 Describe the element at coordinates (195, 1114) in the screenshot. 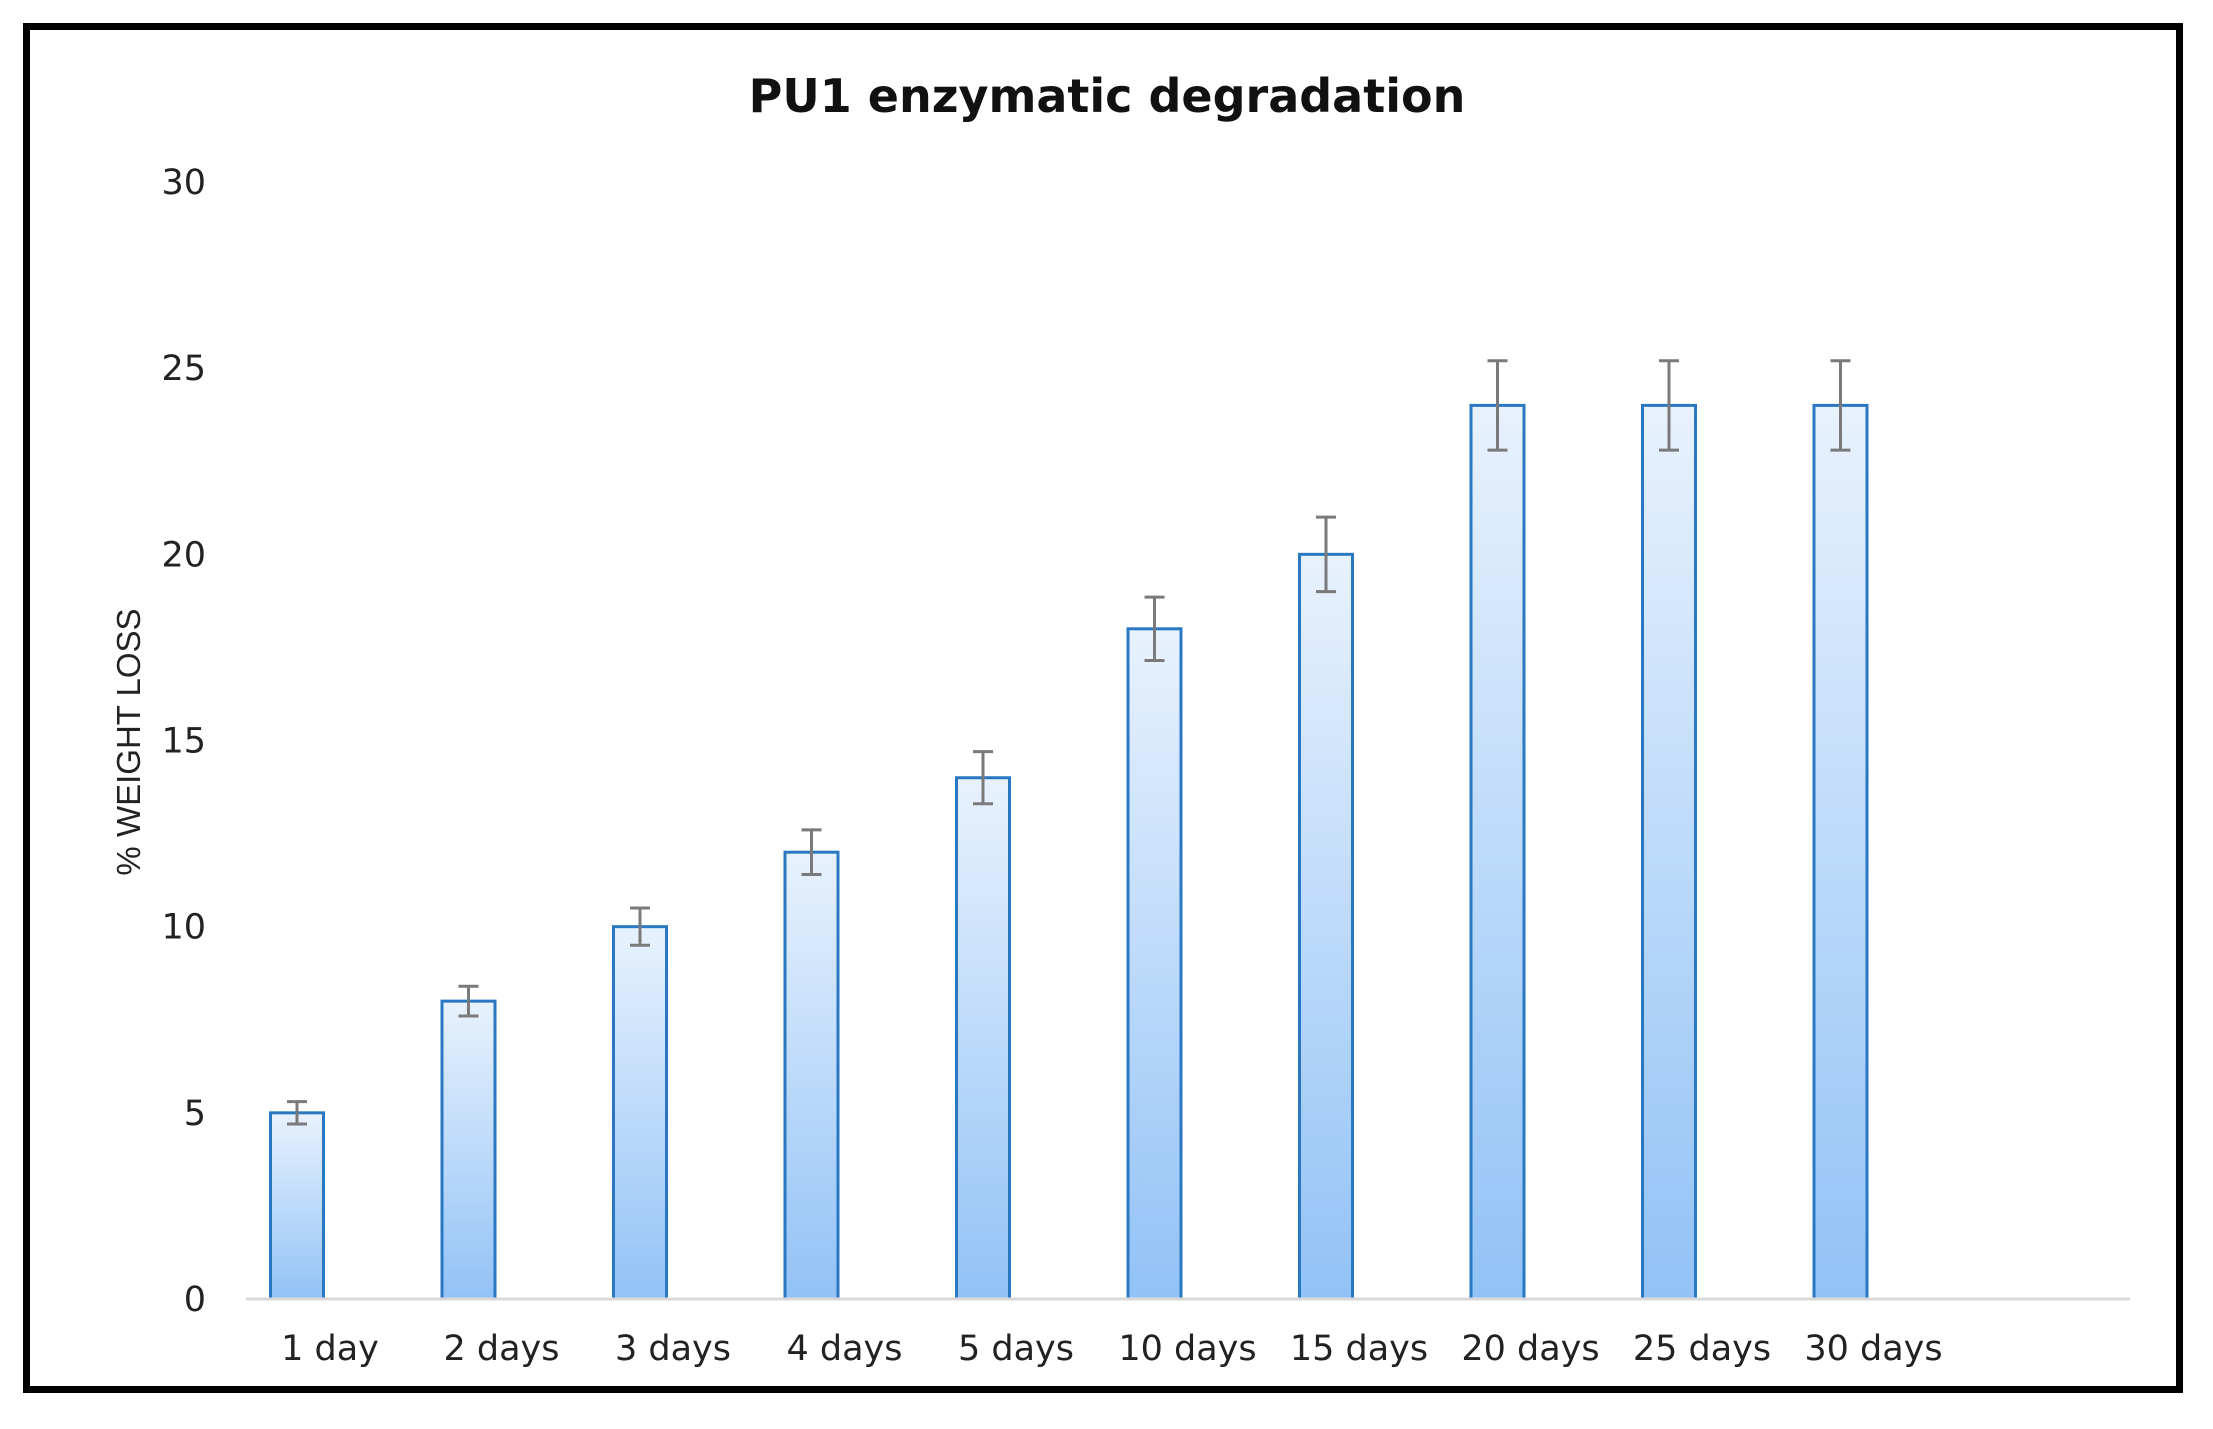

I see `y-tick-label: 5` at that location.